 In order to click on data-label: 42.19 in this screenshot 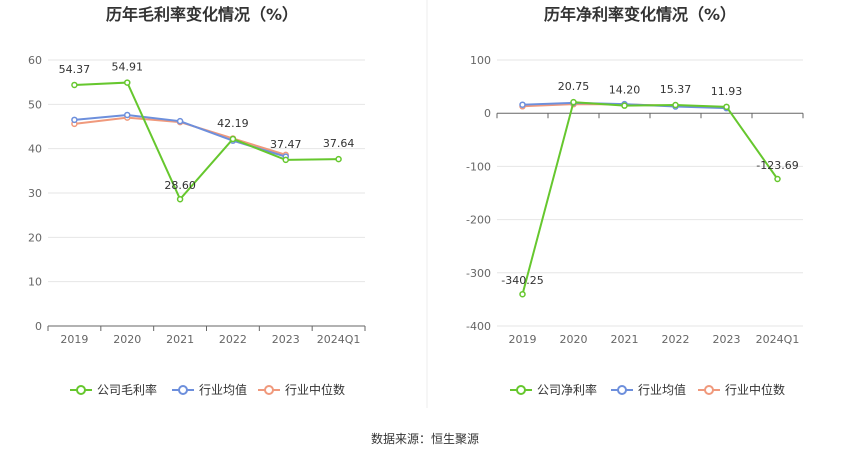, I will do `click(233, 123)`.